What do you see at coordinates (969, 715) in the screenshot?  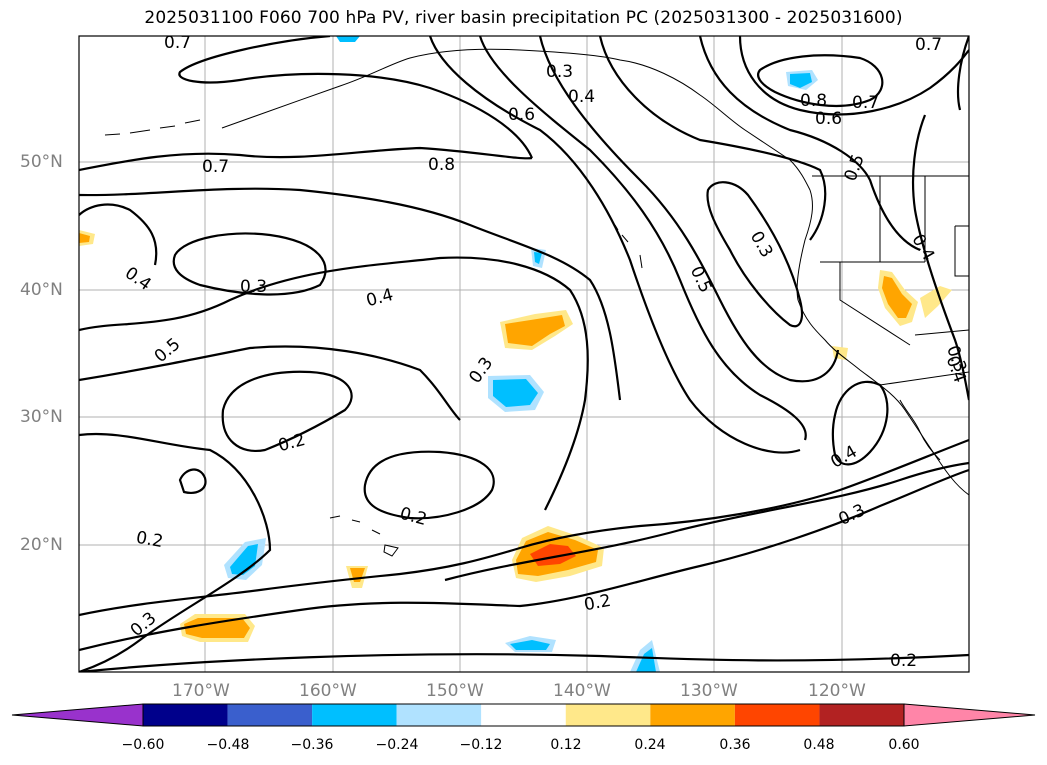 I see `colorbar-extend-high` at bounding box center [969, 715].